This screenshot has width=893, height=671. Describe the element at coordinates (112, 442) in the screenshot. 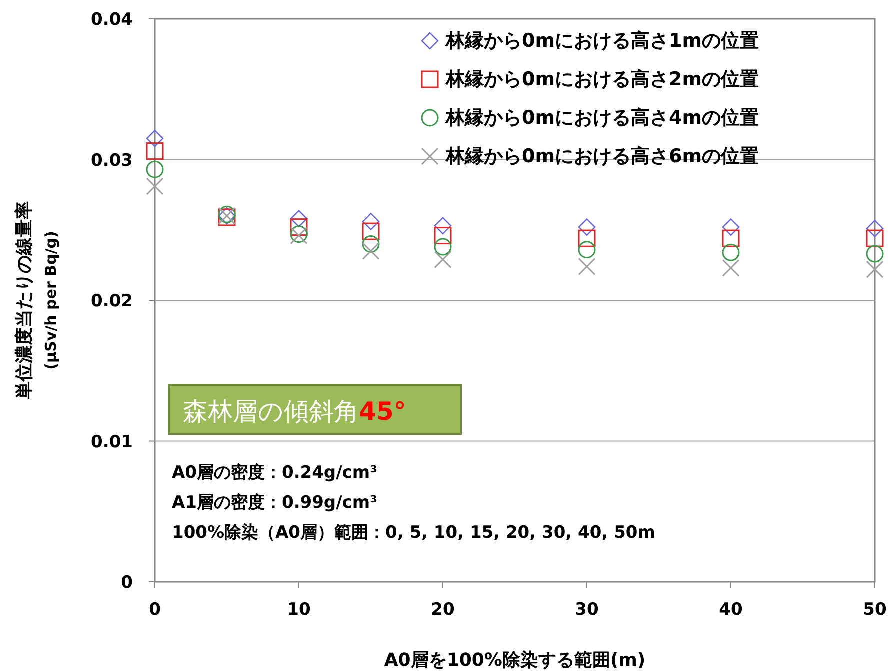

I see `y-tick-label: 0.01` at that location.